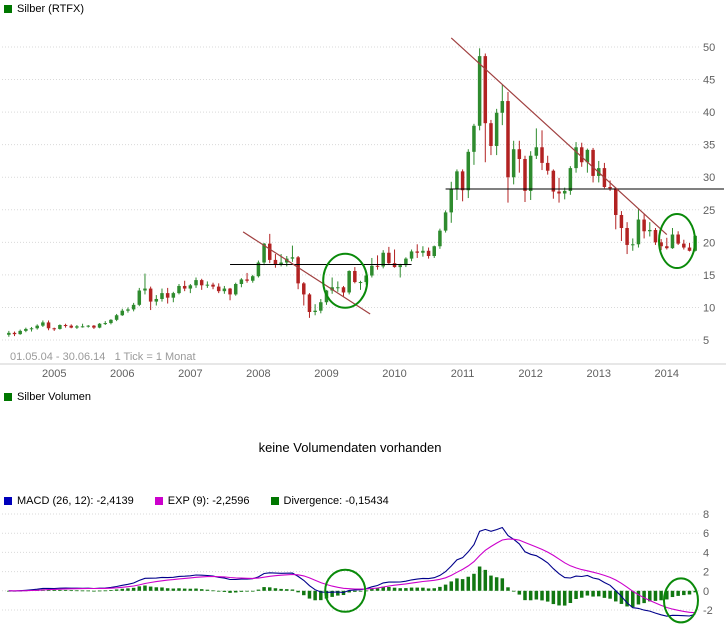 This screenshot has height=640, width=726. Describe the element at coordinates (598, 374) in the screenshot. I see `svg-text: 2013` at that location.